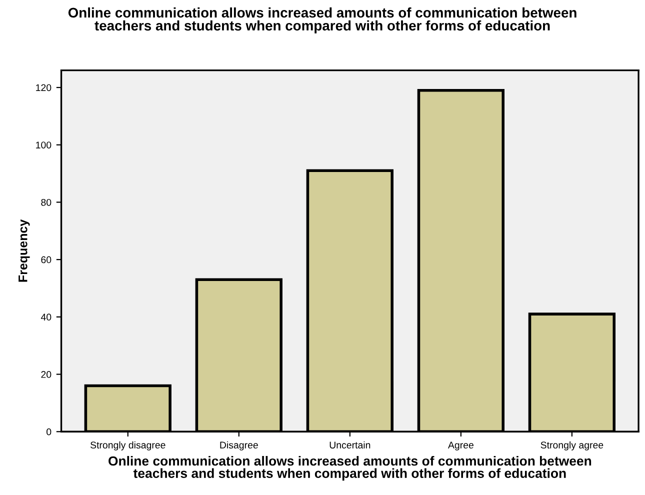 The image size is (645, 495). I want to click on y-tick-label: 120, so click(44, 88).